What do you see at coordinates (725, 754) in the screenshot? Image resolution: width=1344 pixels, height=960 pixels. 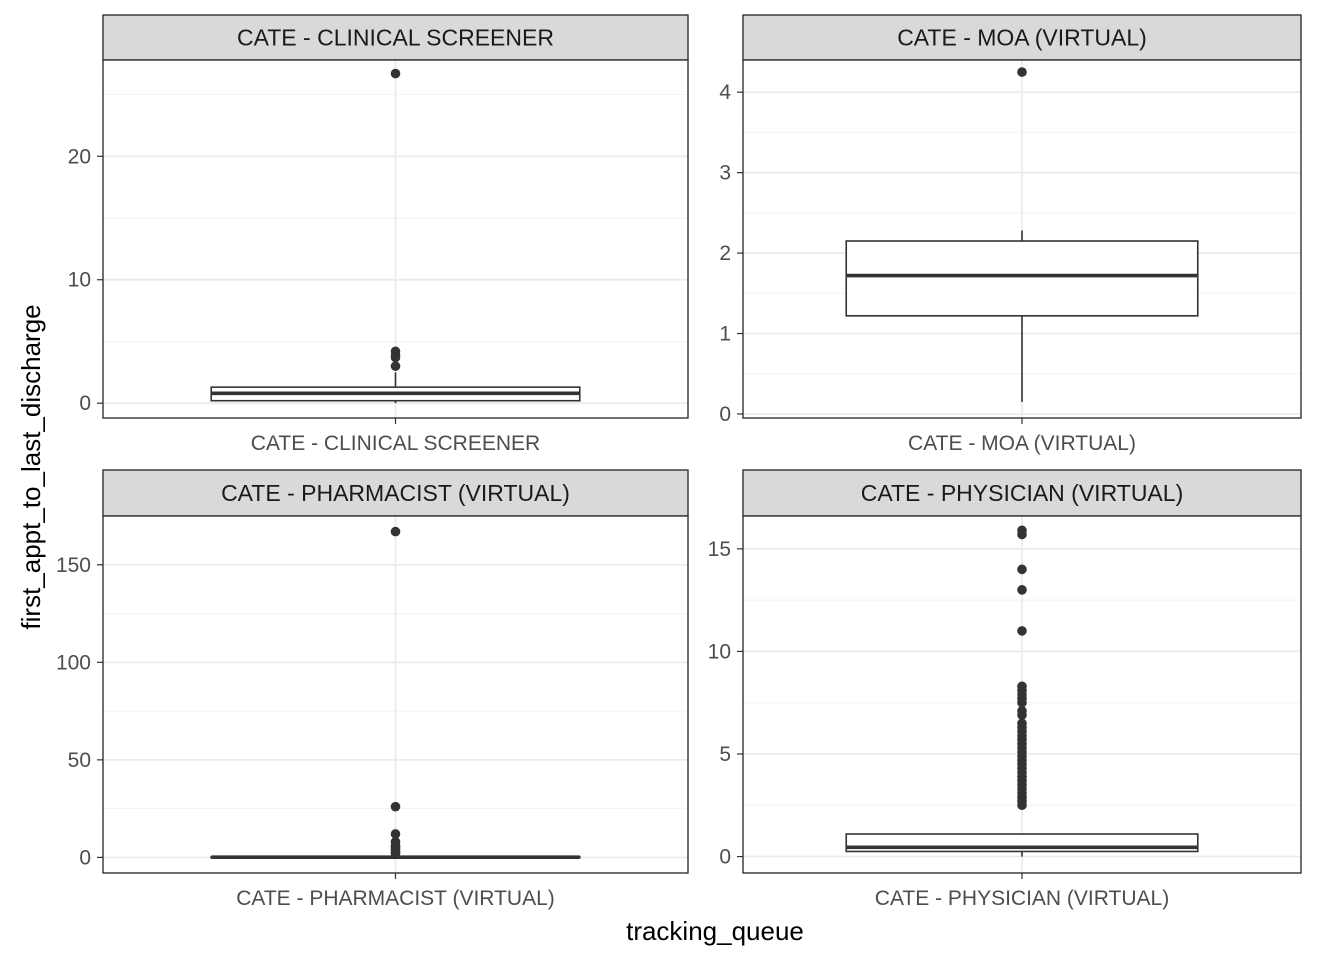 I see `y-tick-label: 5` at bounding box center [725, 754].